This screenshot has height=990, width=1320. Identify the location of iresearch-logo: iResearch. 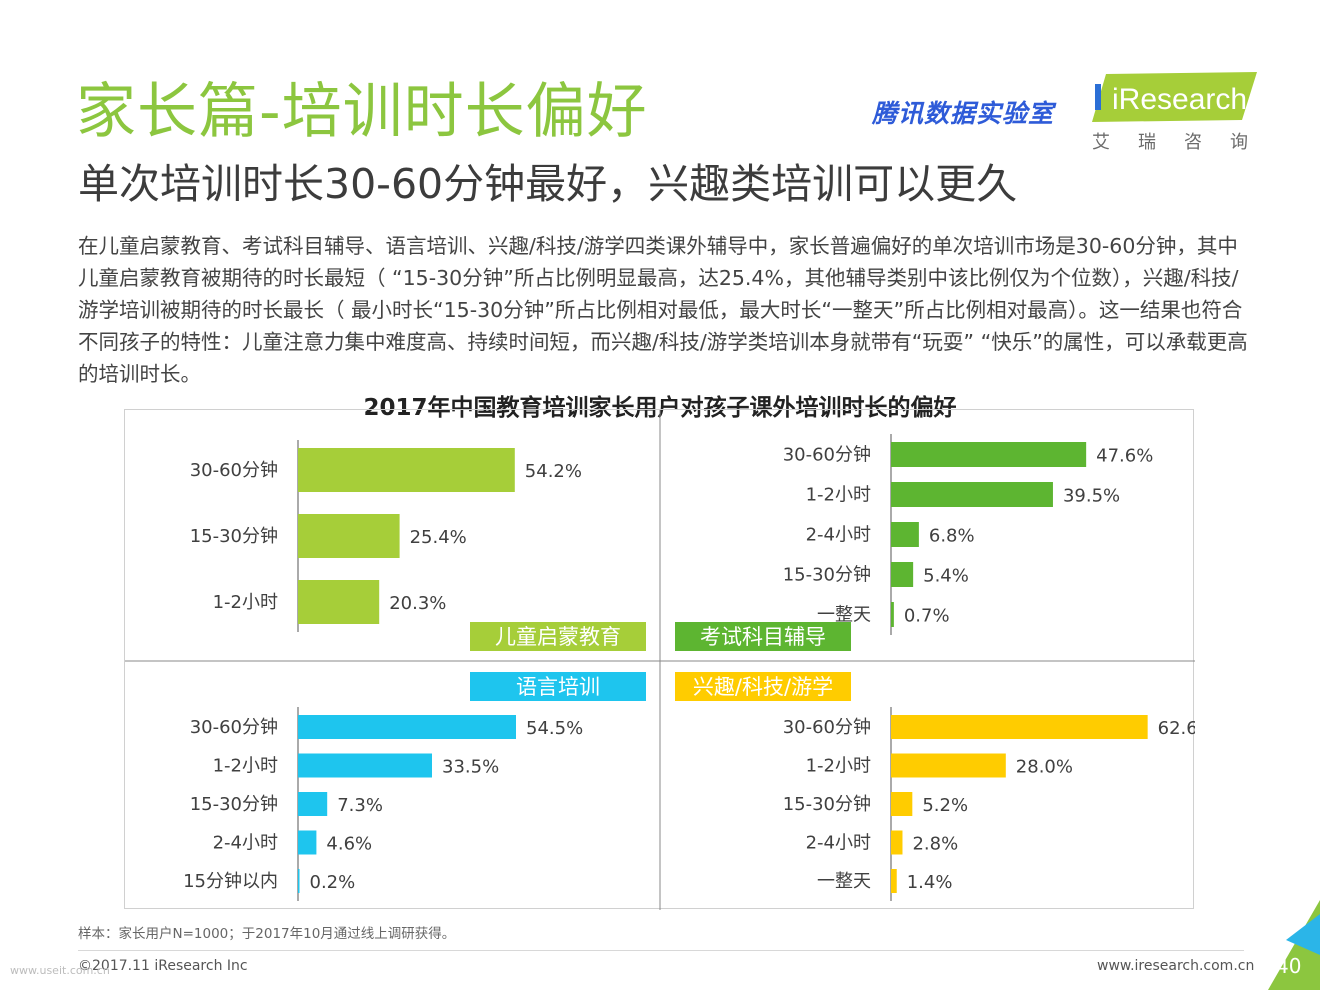
(1174, 97).